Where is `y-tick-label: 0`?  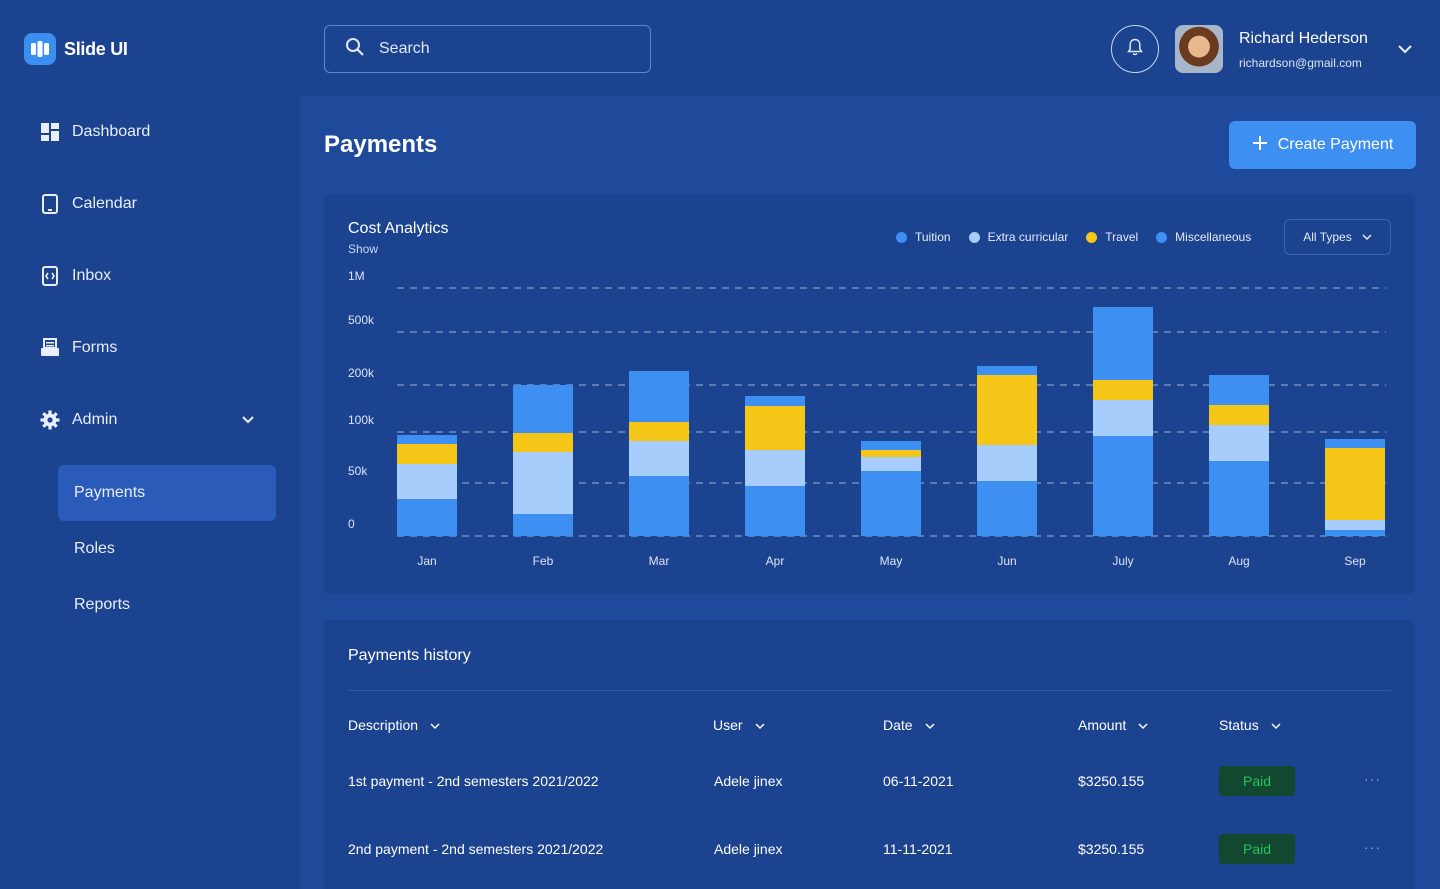
y-tick-label: 0 is located at coordinates (351, 524).